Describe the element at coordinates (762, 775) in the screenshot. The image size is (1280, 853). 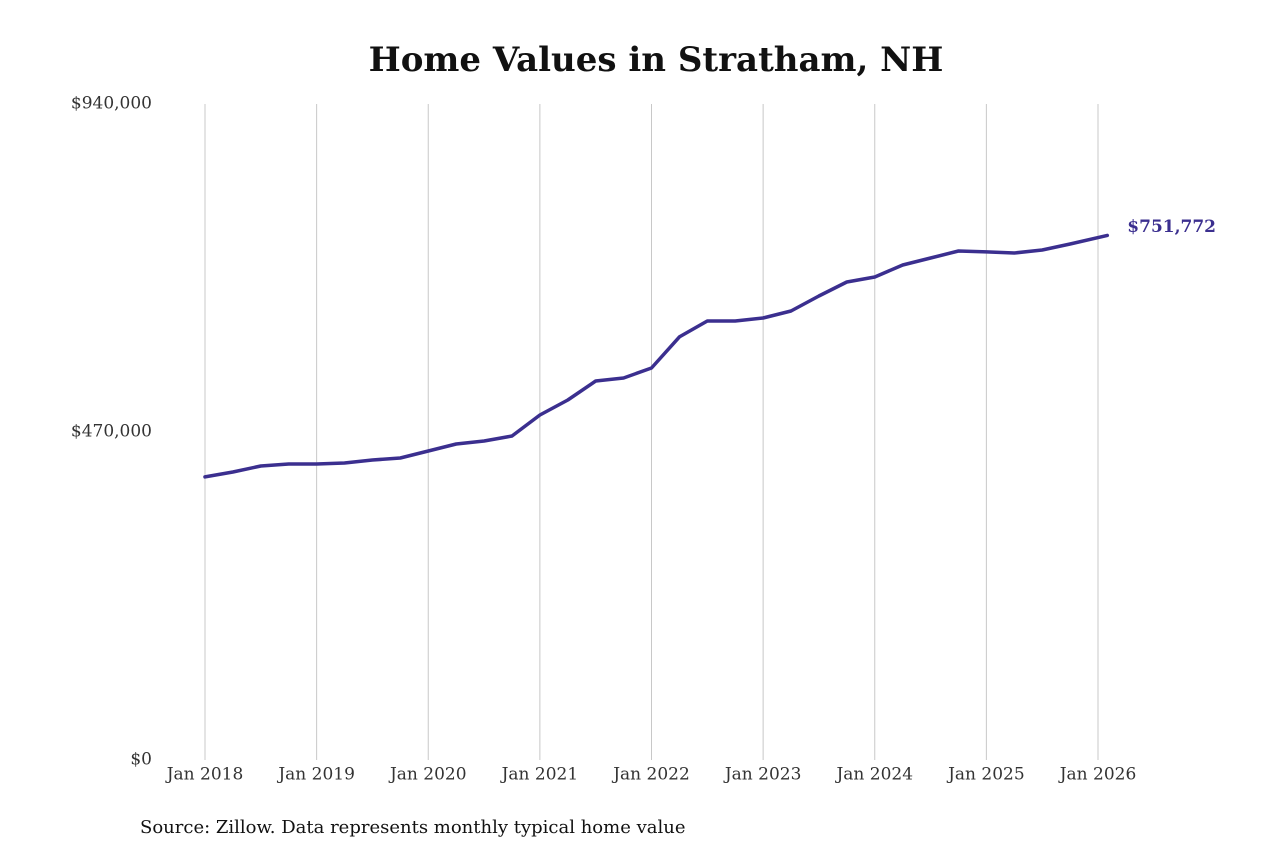
I see `x-tick-label: Jan 2023` at that location.